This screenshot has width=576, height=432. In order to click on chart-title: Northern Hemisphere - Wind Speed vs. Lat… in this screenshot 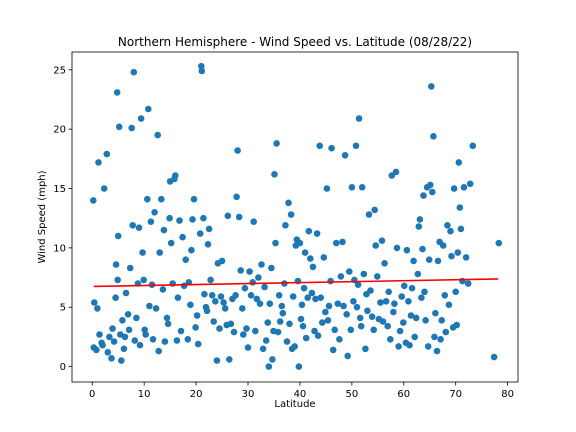, I will do `click(295, 42)`.